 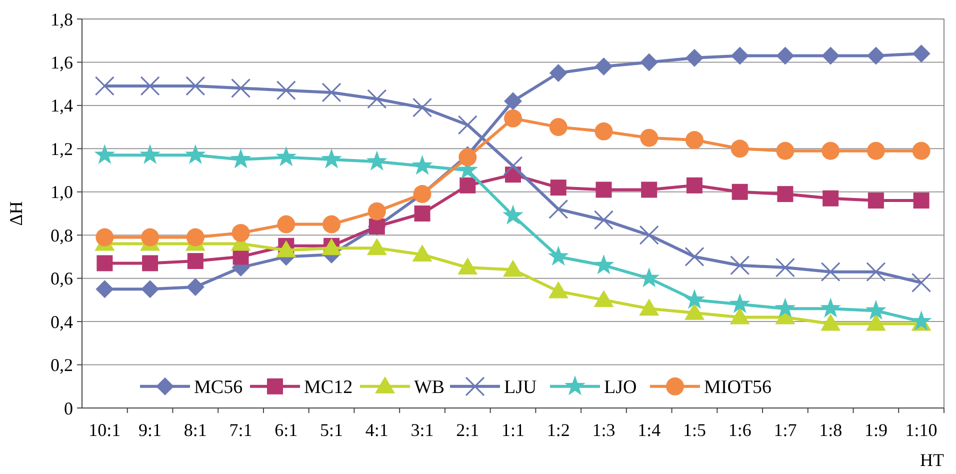 I want to click on y-tick-label: 0,6, so click(x=61, y=278).